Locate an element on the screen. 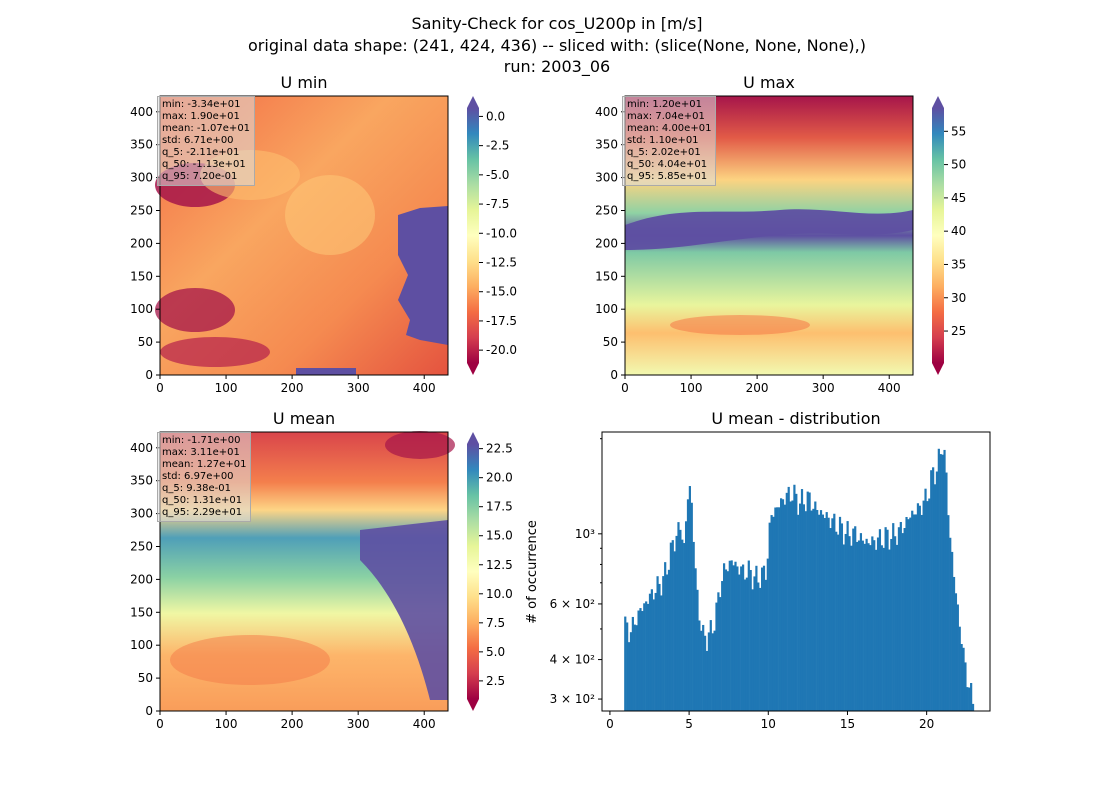 This screenshot has width=1100, height=800. stat-q95: q_95: 2.29e+01 is located at coordinates (202, 512).